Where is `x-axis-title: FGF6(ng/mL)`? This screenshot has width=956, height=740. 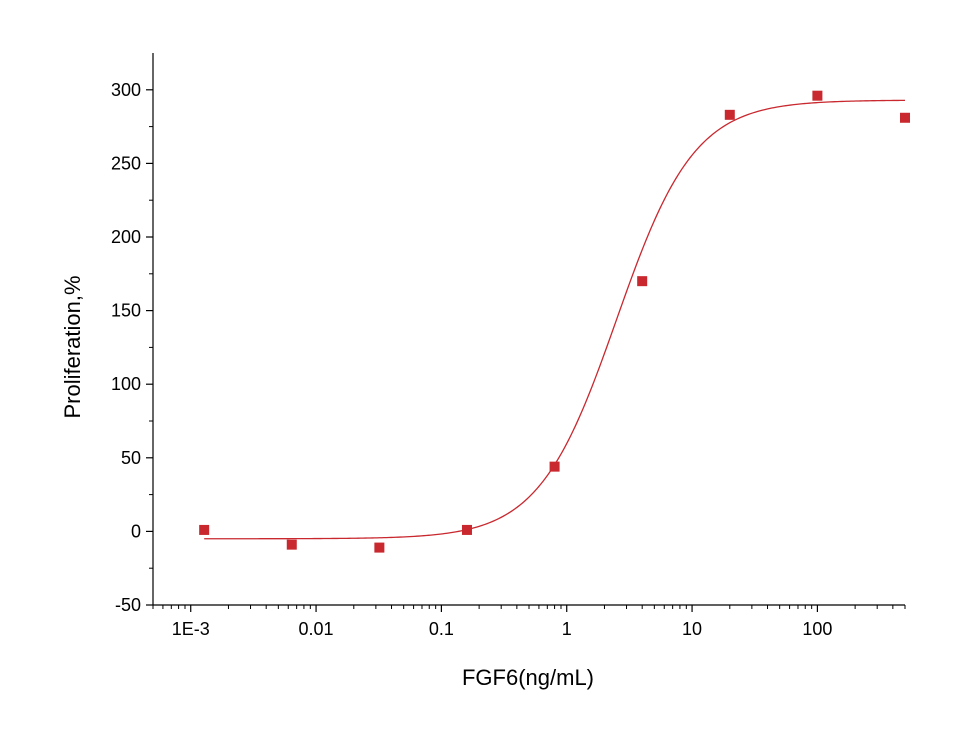 x-axis-title: FGF6(ng/mL) is located at coordinates (528, 677).